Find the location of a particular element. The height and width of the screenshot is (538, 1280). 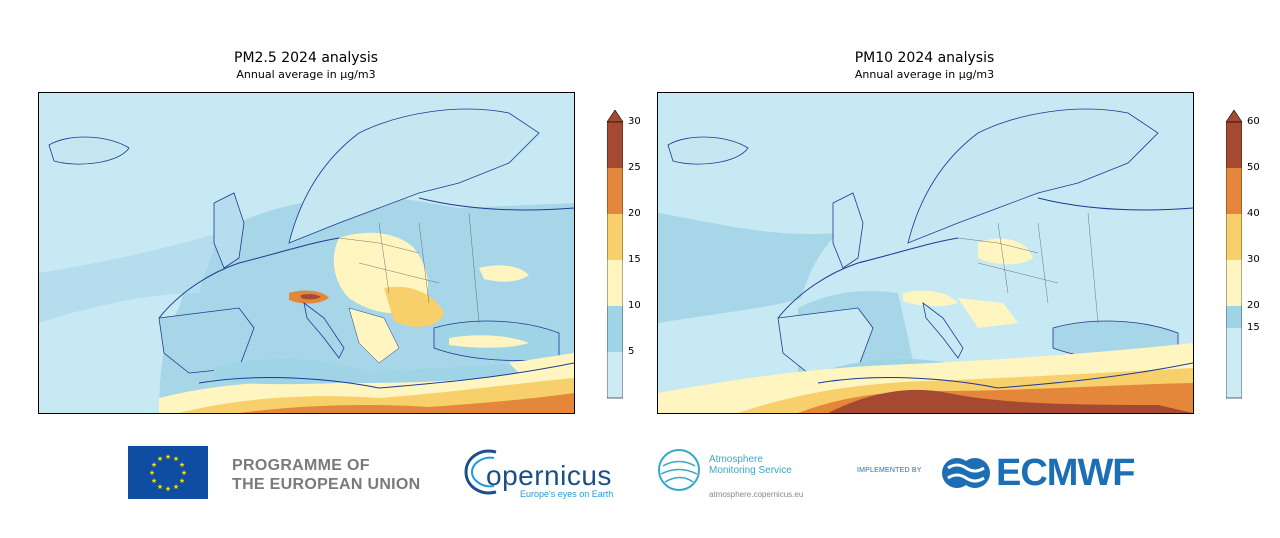

colorbar-tick: 40 is located at coordinates (1253, 213).